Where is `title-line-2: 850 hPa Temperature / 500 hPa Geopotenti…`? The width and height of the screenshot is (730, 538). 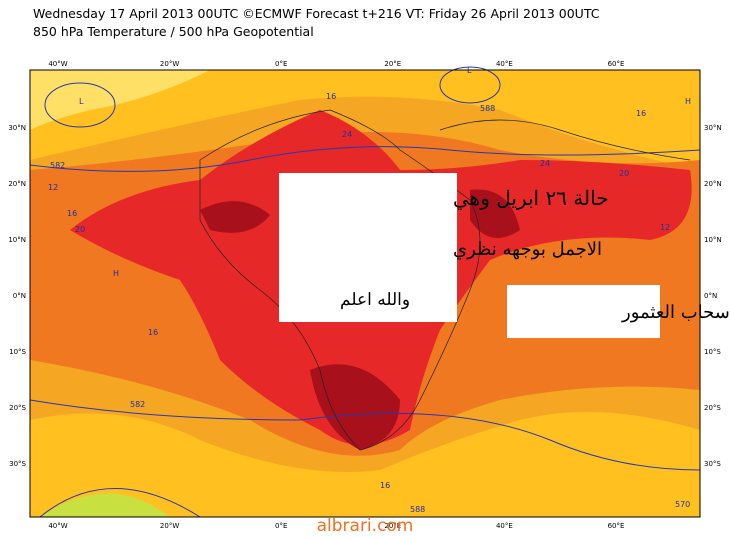
title-line-2: 850 hPa Temperature / 500 hPa Geopotenti… is located at coordinates (173, 31).